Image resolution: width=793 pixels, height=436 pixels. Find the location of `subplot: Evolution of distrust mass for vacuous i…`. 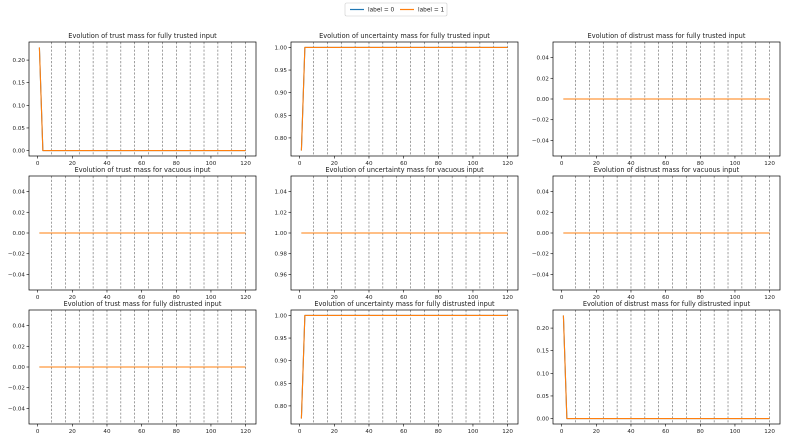

subplot: Evolution of distrust mass for vacuous i… is located at coordinates (656, 233).